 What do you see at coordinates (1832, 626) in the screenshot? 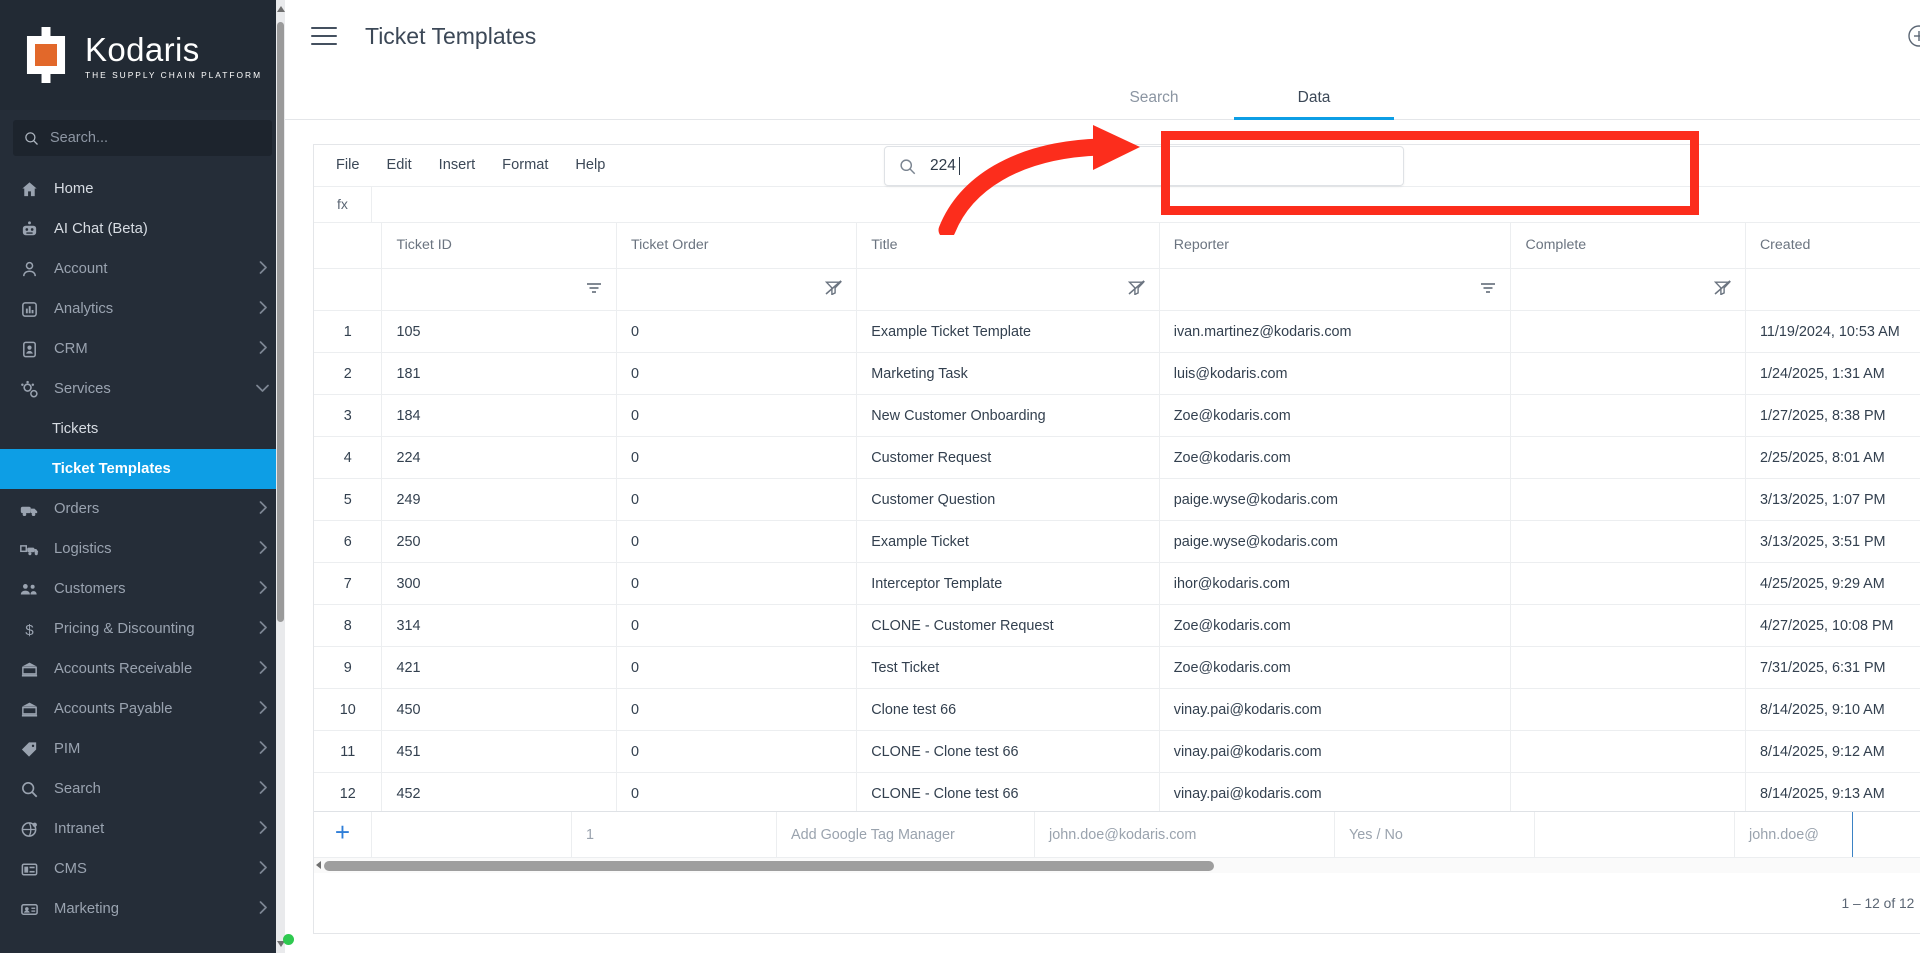
I see `cell-created: 4/27/2025, 10:08 PM` at bounding box center [1832, 626].